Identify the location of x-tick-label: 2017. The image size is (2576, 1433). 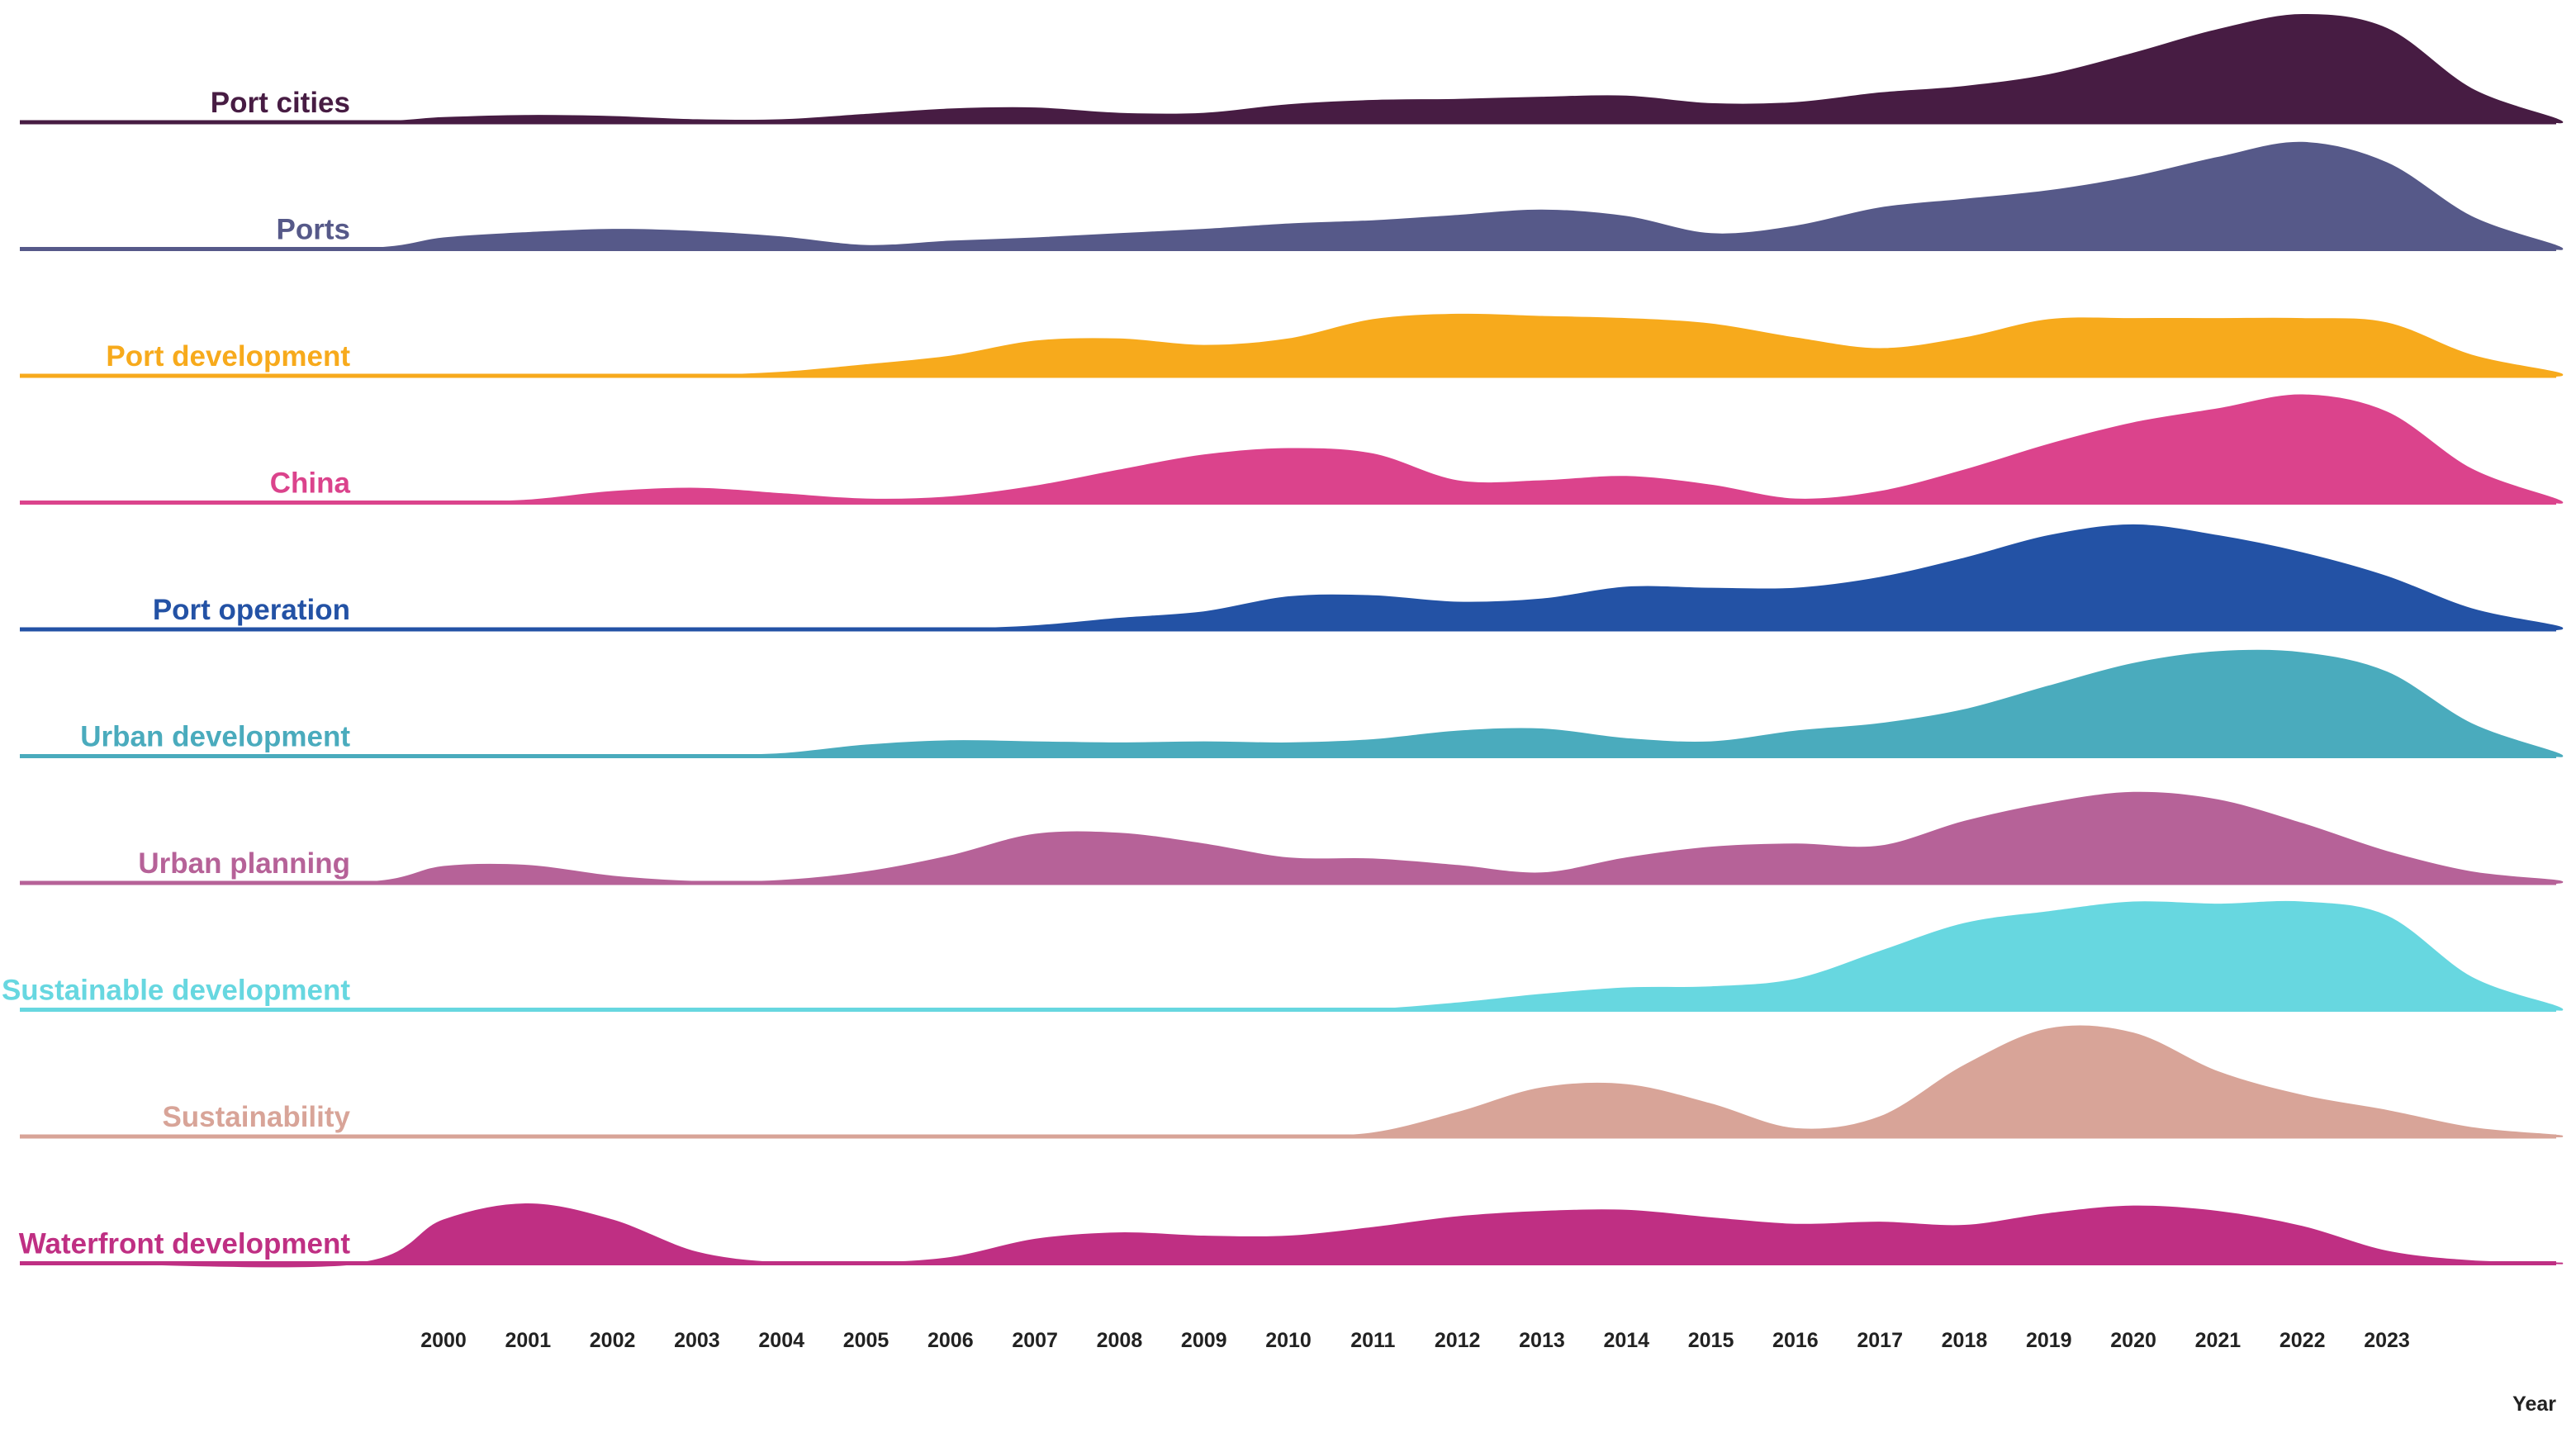
(1880, 1340).